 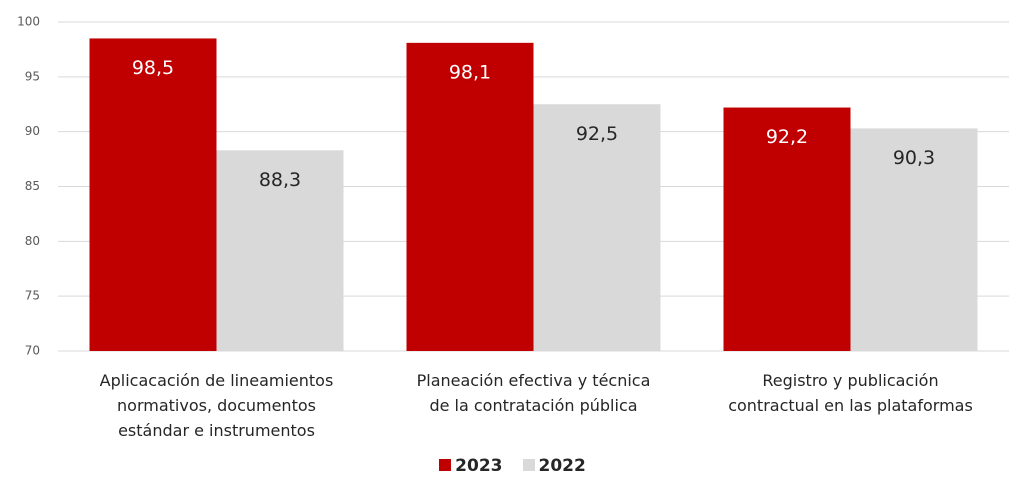 I want to click on data-label: 98,1, so click(x=470, y=72).